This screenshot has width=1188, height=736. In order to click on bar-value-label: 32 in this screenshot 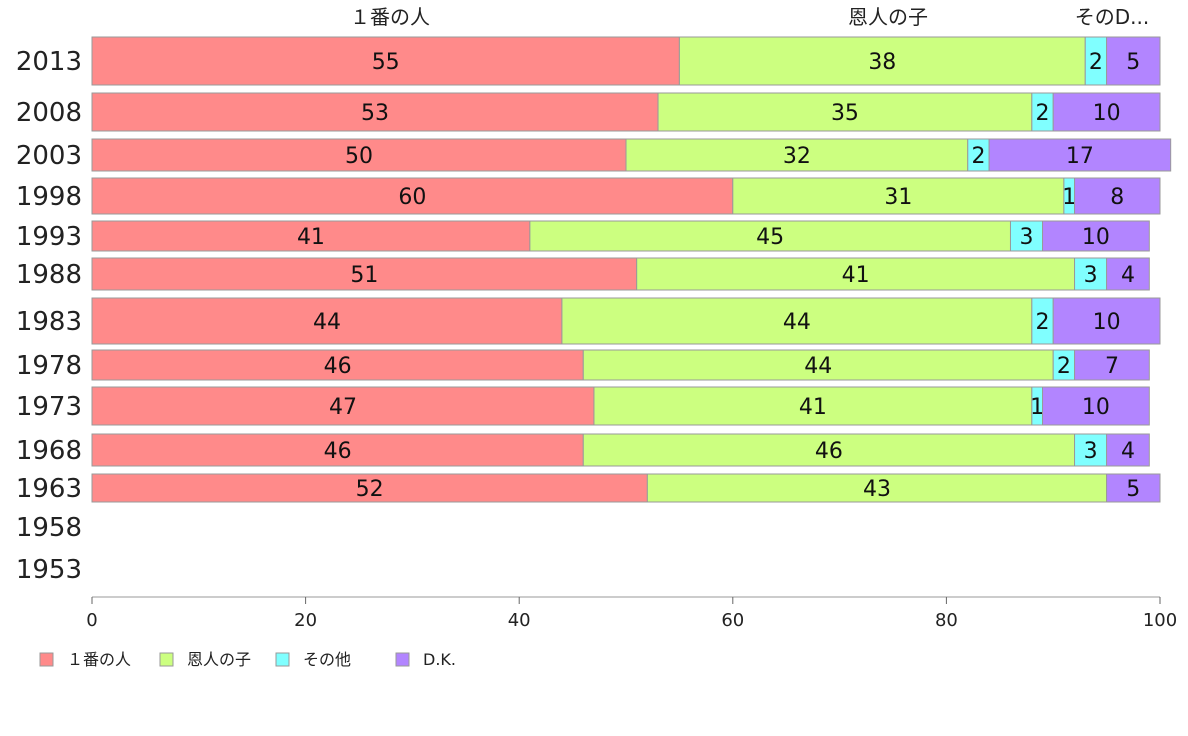, I will do `click(797, 156)`.